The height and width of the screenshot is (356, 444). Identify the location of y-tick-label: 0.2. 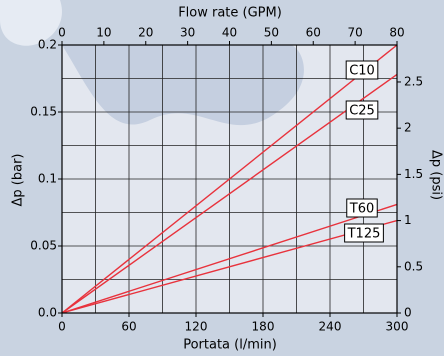
(47, 45).